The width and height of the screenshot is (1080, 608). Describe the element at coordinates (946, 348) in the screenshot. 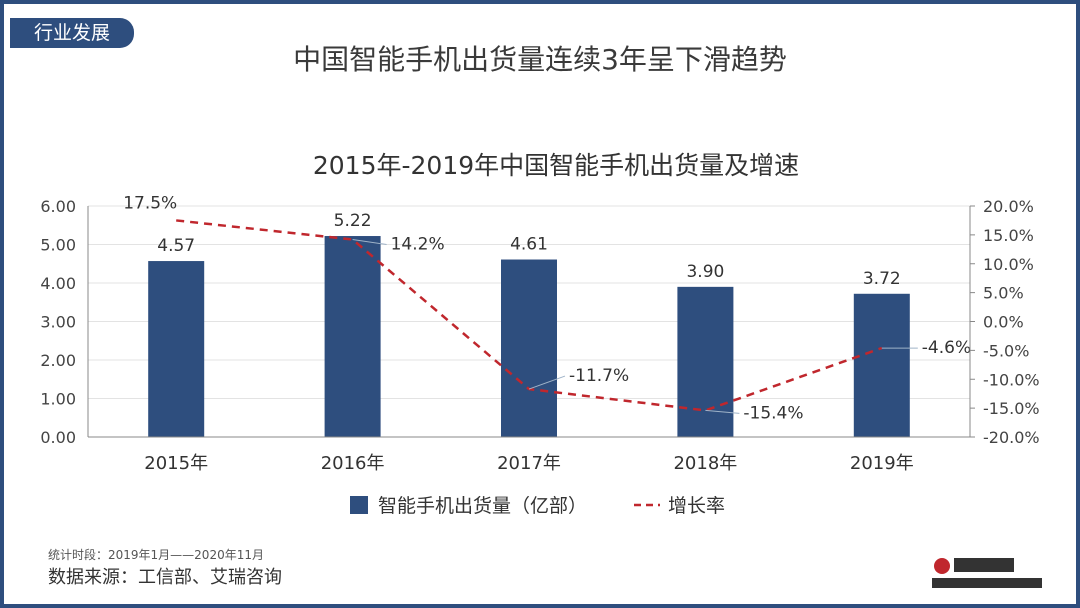

I see `growth-value-label: -4.6%` at that location.